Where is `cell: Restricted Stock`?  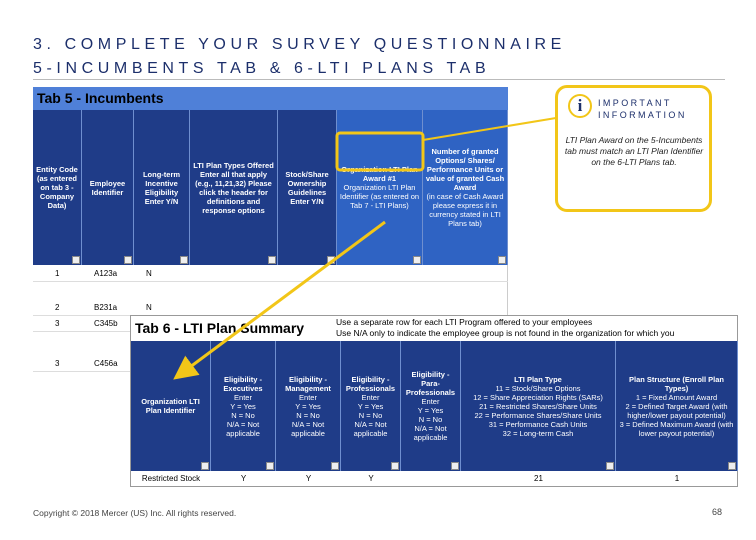 cell: Restricted Stock is located at coordinates (171, 478).